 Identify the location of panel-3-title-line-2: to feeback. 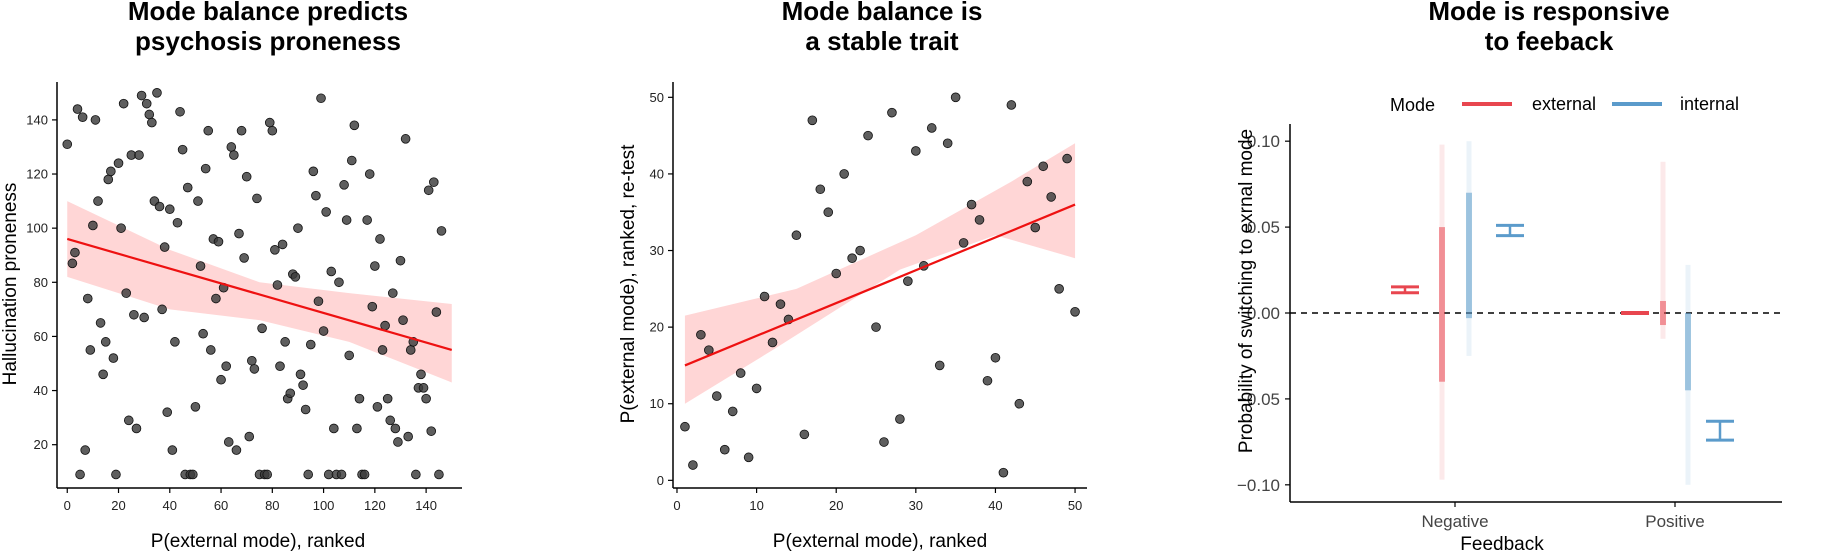
(1549, 41).